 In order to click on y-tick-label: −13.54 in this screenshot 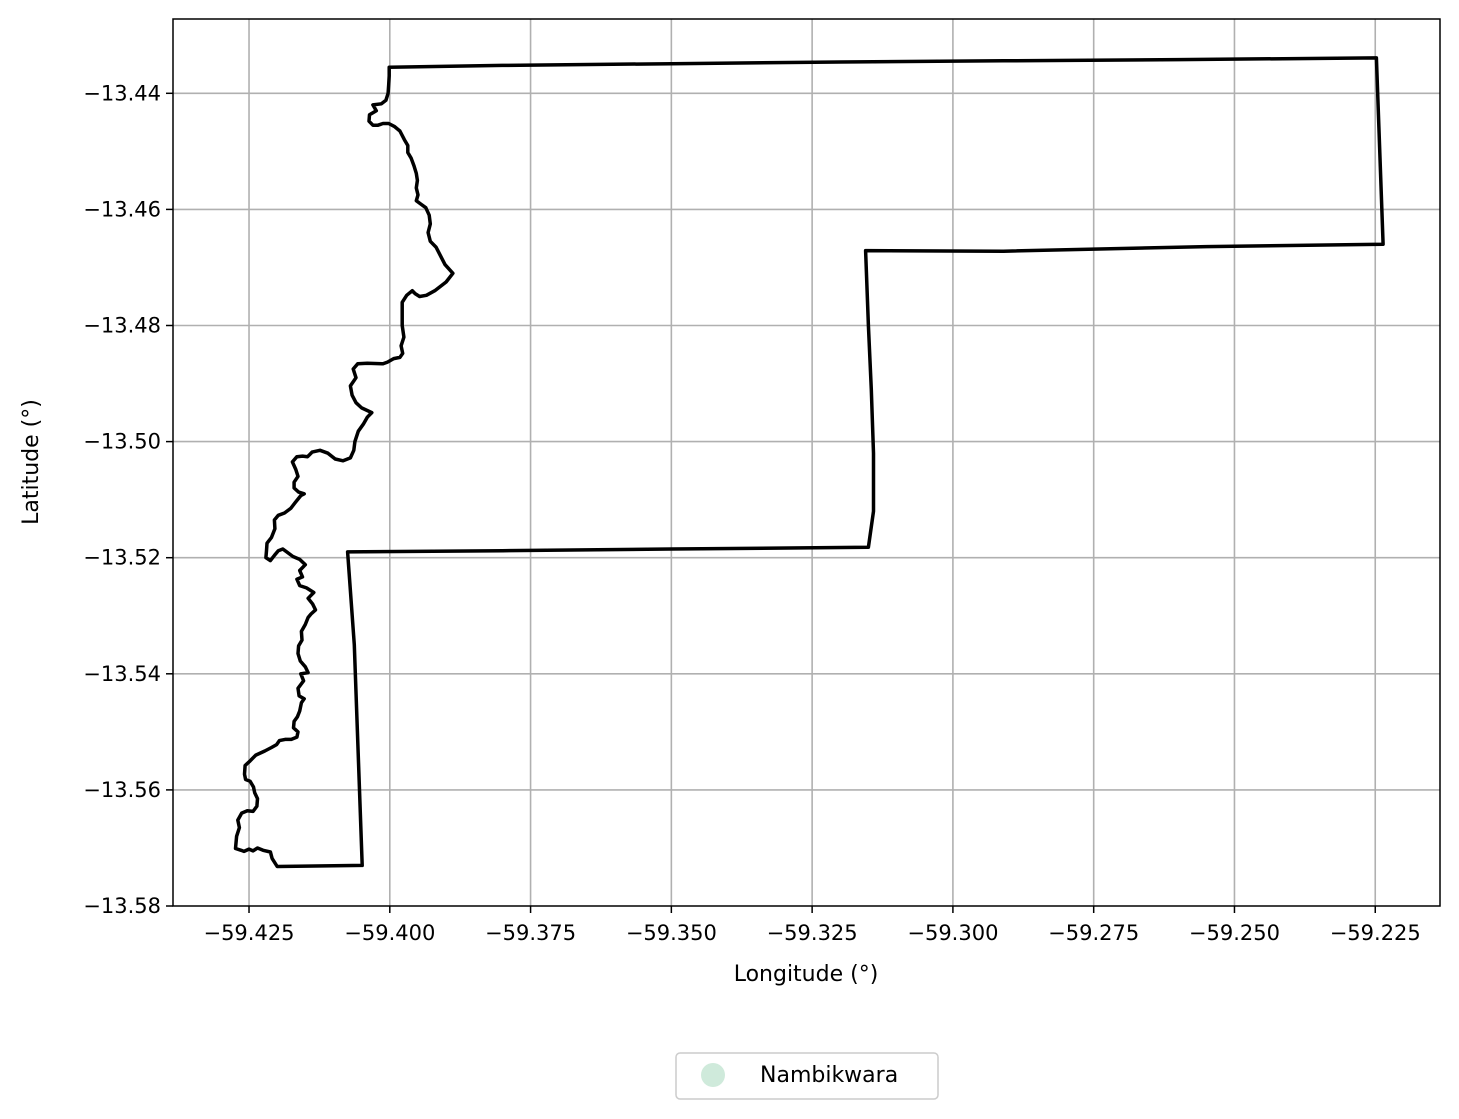, I will do `click(122, 674)`.